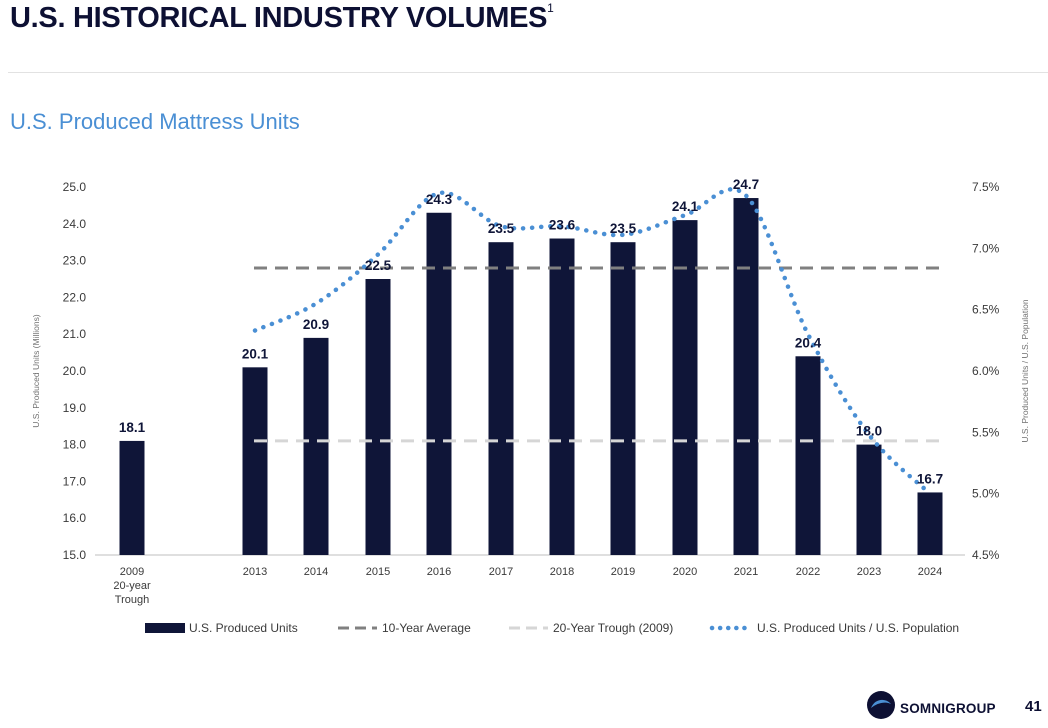 This screenshot has height=728, width=1048. What do you see at coordinates (132, 427) in the screenshot?
I see `bar-data-label: 18.1` at bounding box center [132, 427].